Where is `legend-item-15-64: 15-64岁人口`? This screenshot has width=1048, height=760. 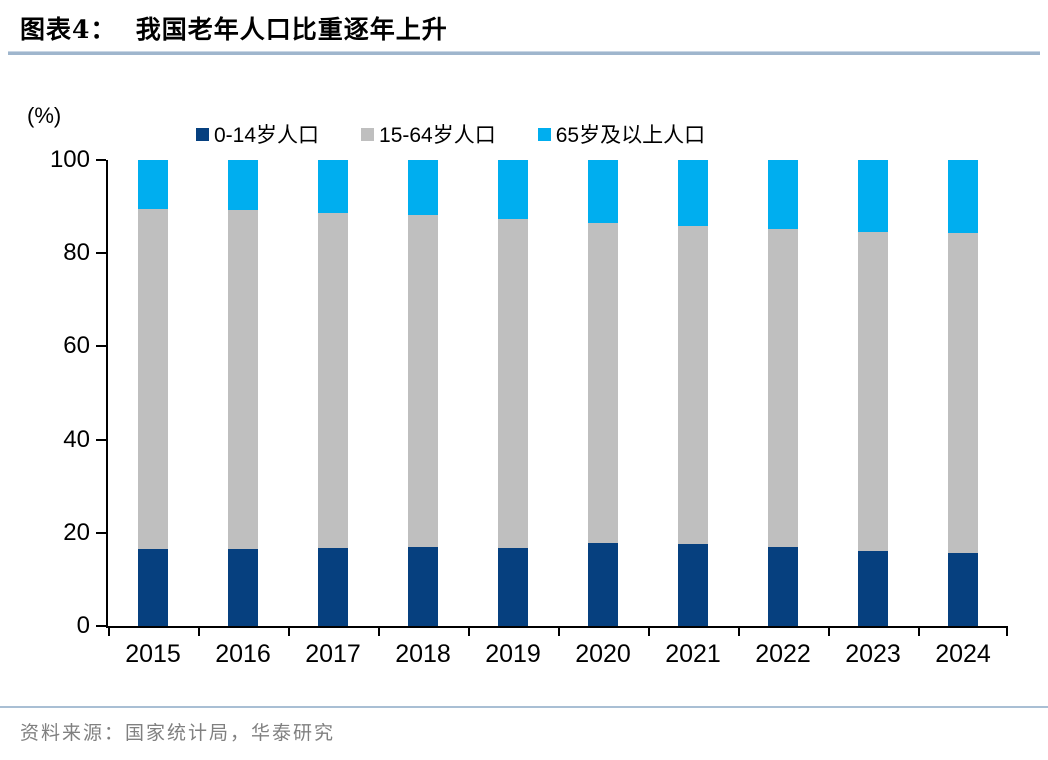 legend-item-15-64: 15-64岁人口 is located at coordinates (428, 134).